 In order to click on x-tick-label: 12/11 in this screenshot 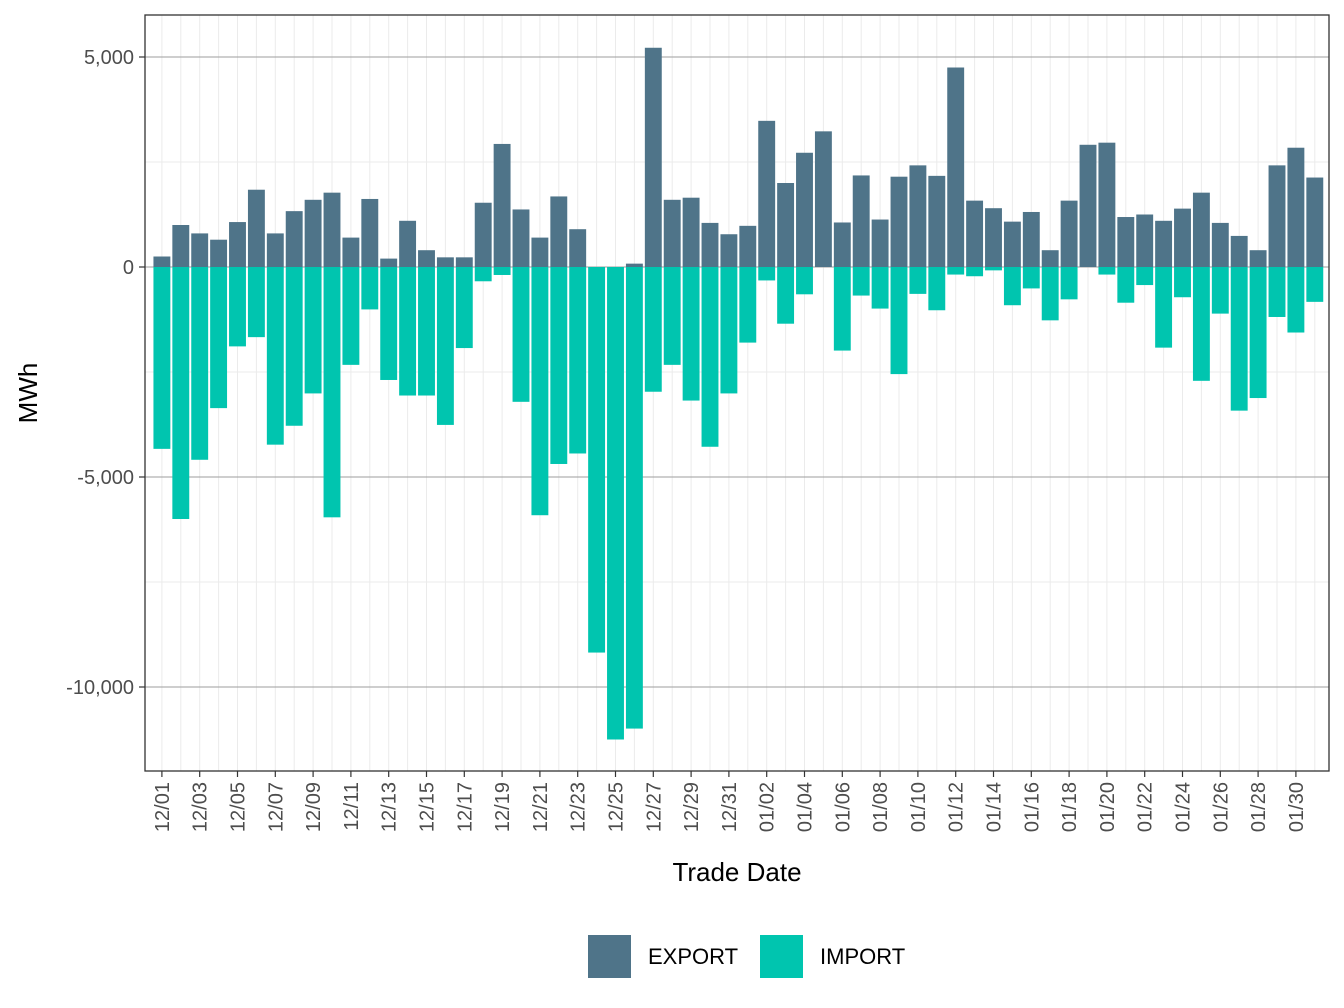, I will do `click(352, 806)`.